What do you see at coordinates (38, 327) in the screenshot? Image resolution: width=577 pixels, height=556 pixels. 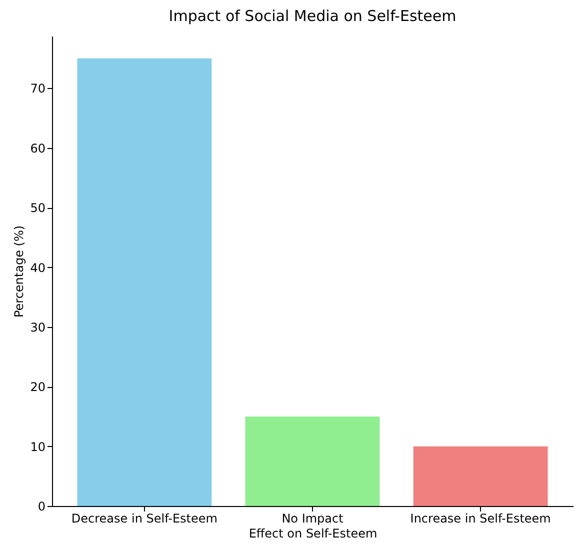 I see `y-tick-label: 30` at bounding box center [38, 327].